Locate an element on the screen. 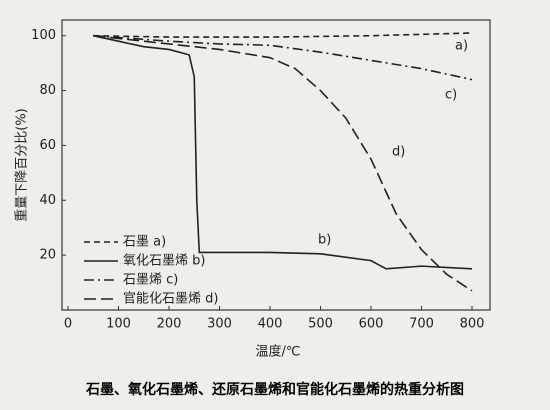 The image size is (550, 410). x-tick-label: 700 is located at coordinates (421, 324).